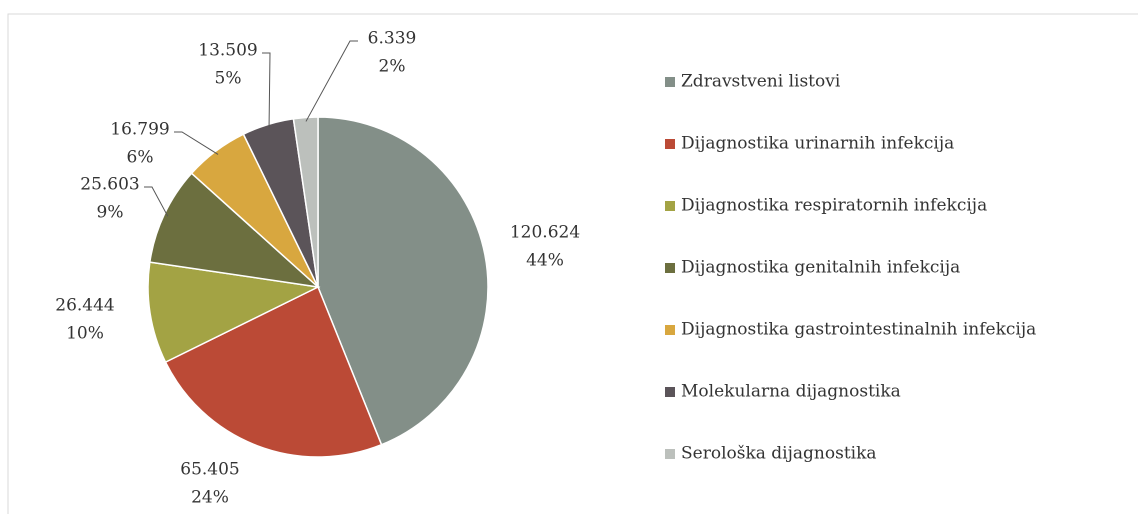  Describe the element at coordinates (210, 498) in the screenshot. I see `percent-label: 24%` at that location.